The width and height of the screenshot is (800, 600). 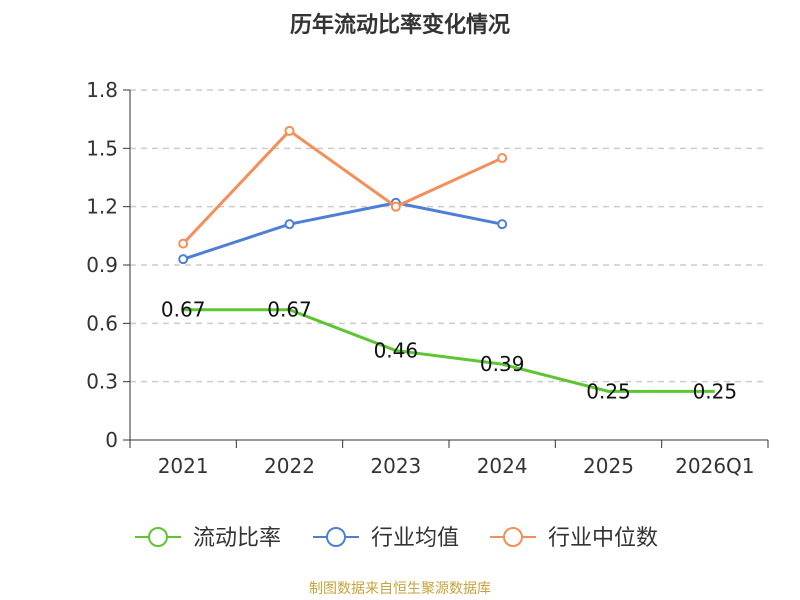 What do you see at coordinates (102, 382) in the screenshot?
I see `y-tick-label: 0.3` at bounding box center [102, 382].